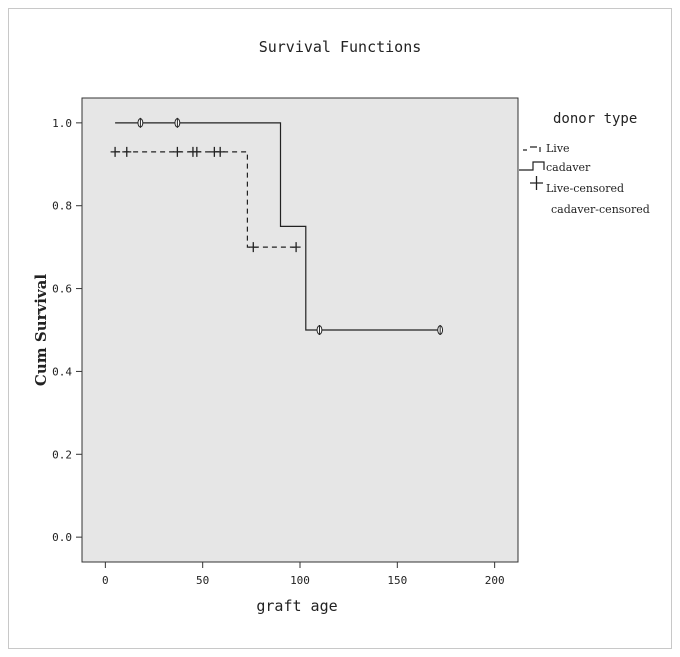 Image resolution: width=680 pixels, height=657 pixels. What do you see at coordinates (300, 580) in the screenshot?
I see `x-tick-label: 100` at bounding box center [300, 580].